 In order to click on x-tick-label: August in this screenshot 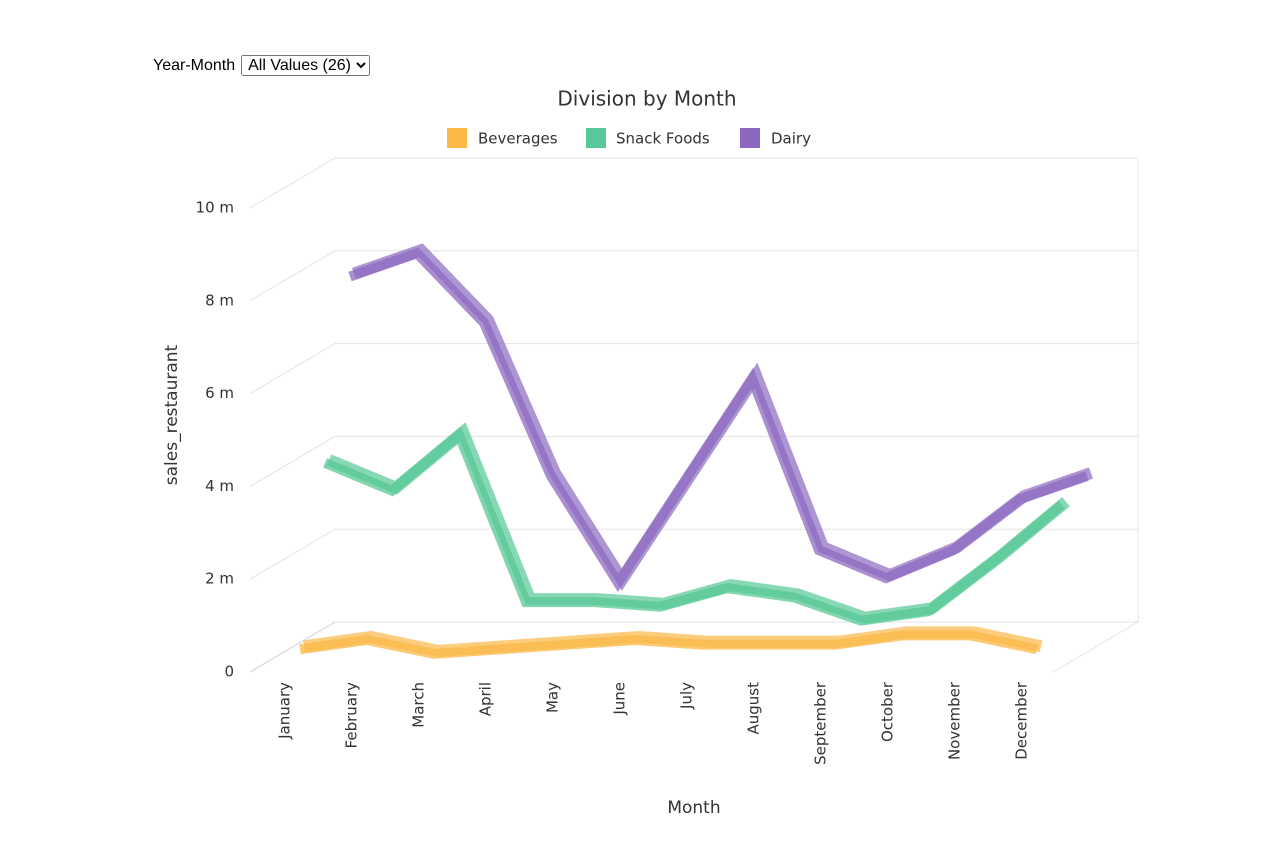, I will do `click(754, 708)`.